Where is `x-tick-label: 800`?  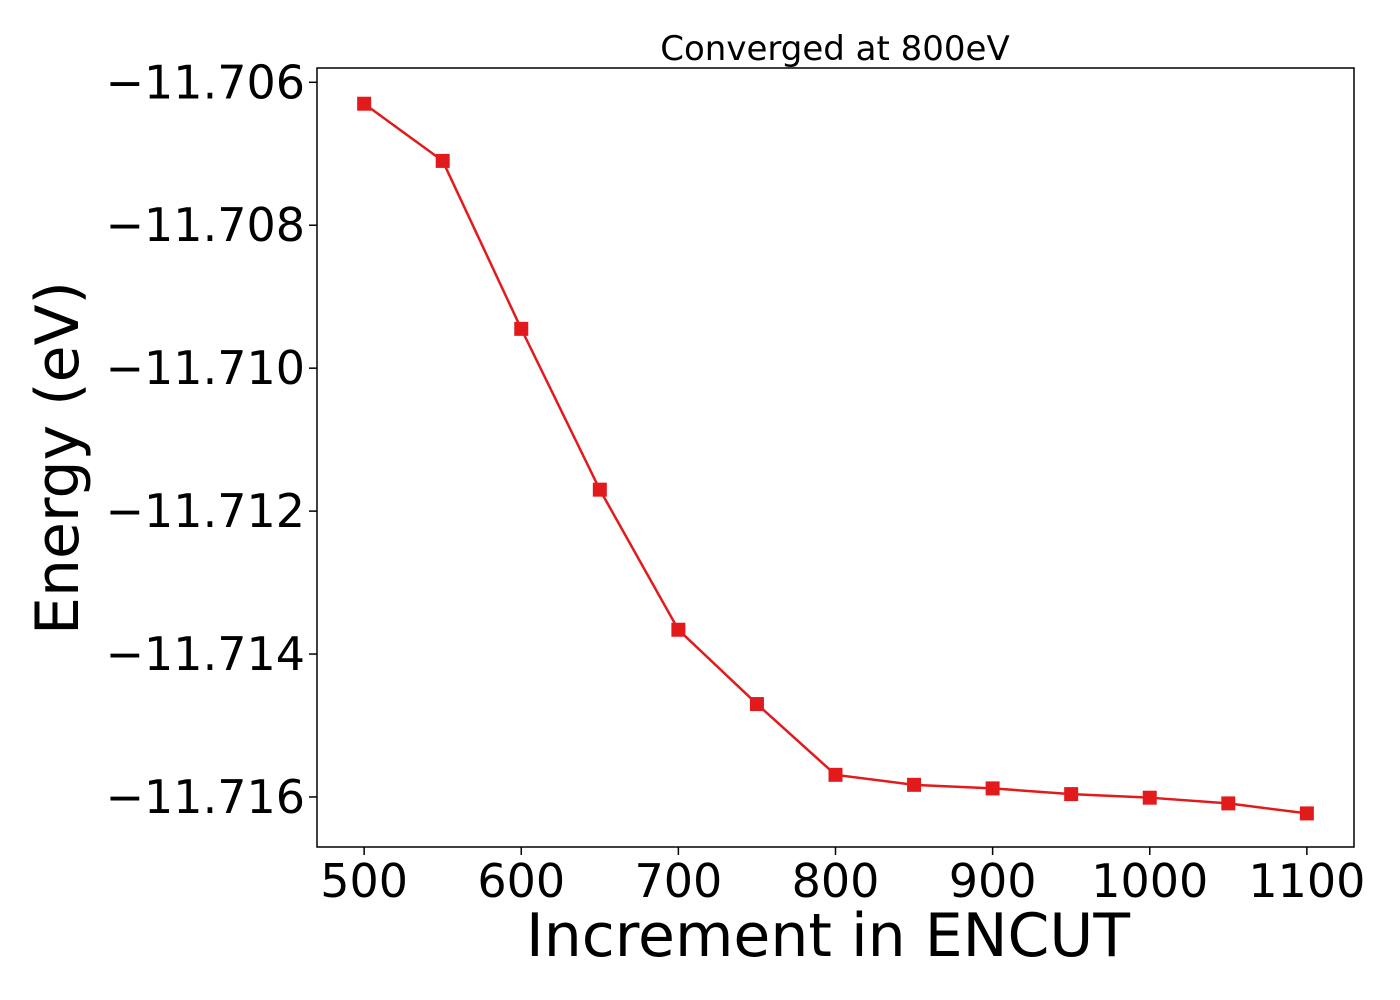 x-tick-label: 800 is located at coordinates (836, 881).